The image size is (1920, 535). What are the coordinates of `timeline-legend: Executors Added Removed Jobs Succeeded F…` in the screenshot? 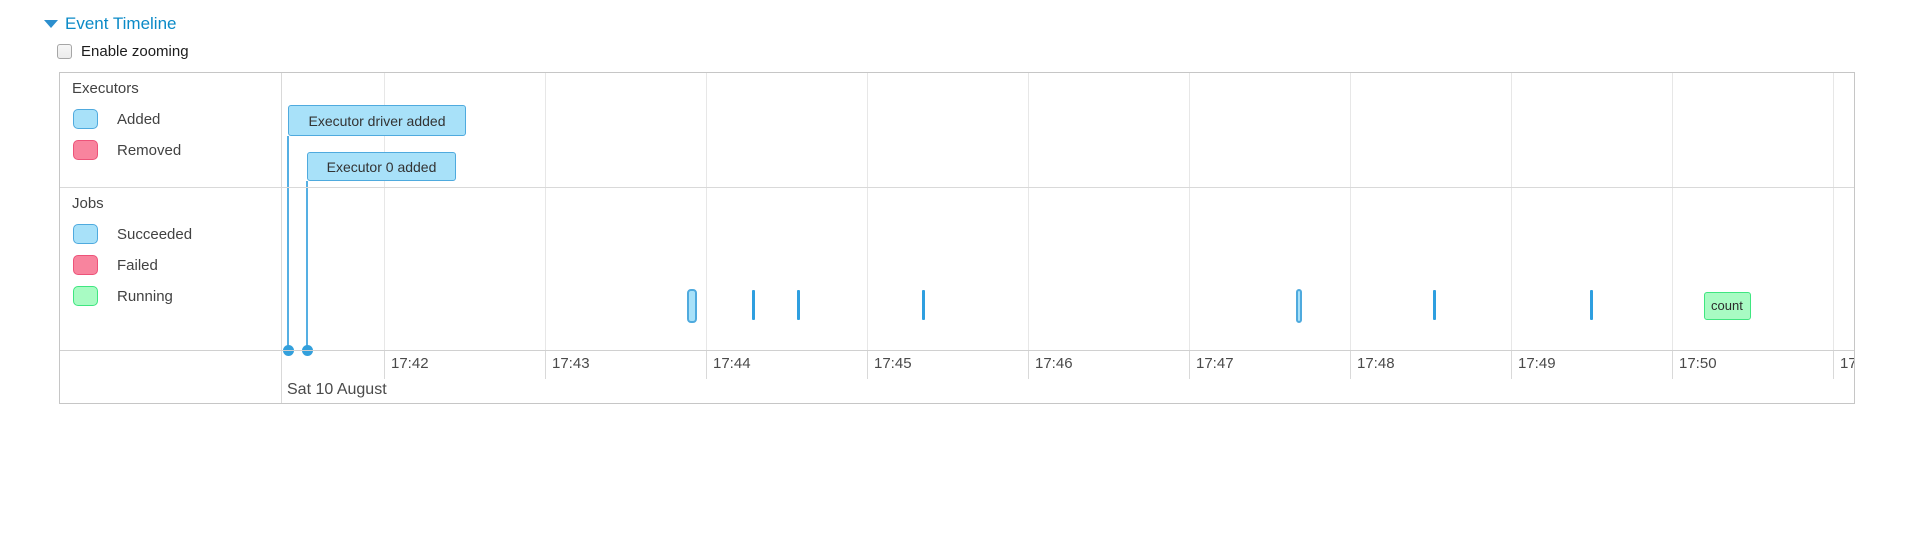 It's located at (171, 238).